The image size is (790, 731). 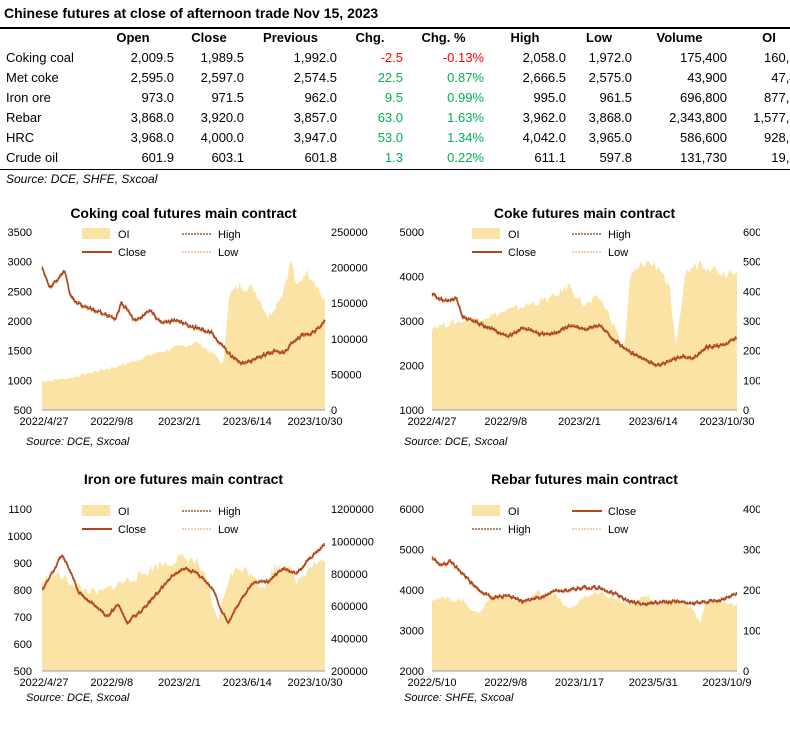 I want to click on y2-tick-label: 250000, so click(x=349, y=233).